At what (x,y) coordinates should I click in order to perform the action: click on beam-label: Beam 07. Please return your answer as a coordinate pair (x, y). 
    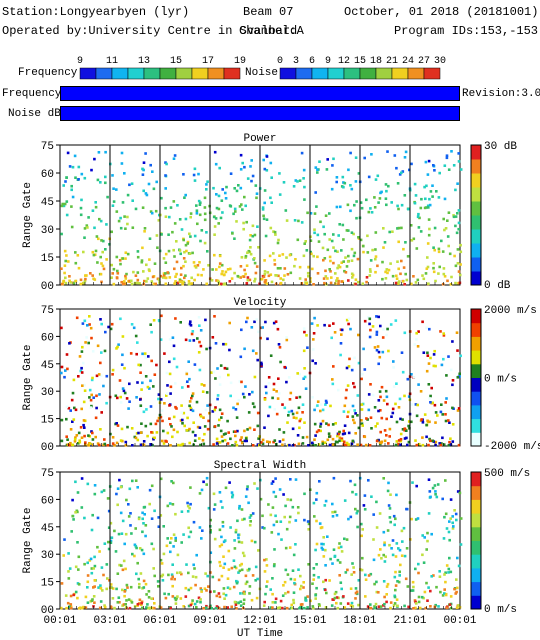
    Looking at the image, I should click on (268, 12).